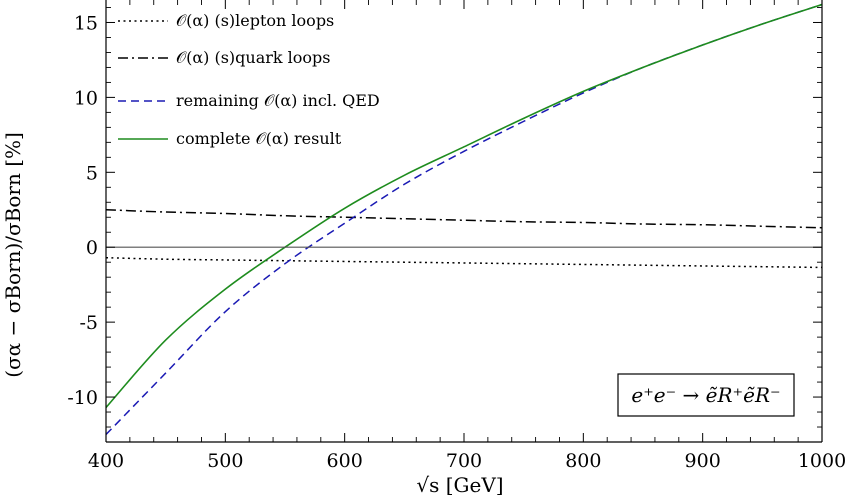 The image size is (845, 498). I want to click on y-tick-label: 0, so click(92, 248).